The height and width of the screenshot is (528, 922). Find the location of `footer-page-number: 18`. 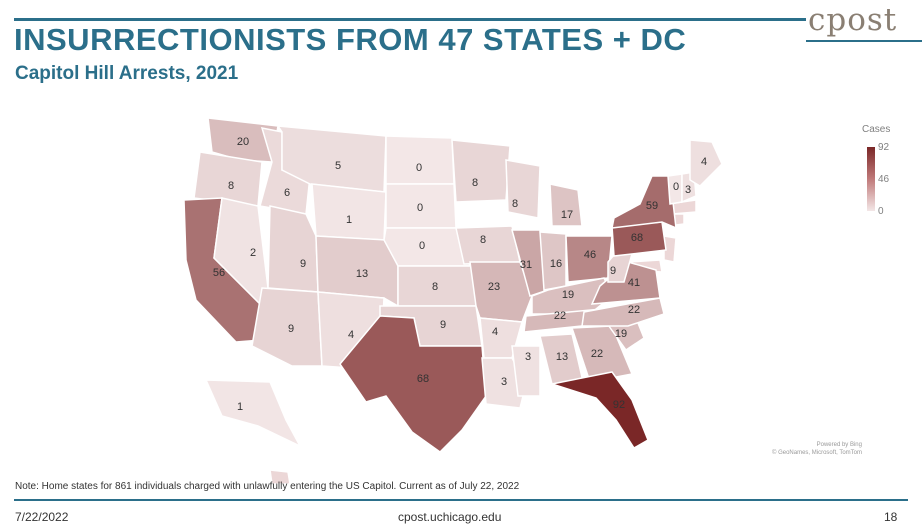

footer-page-number: 18 is located at coordinates (891, 517).